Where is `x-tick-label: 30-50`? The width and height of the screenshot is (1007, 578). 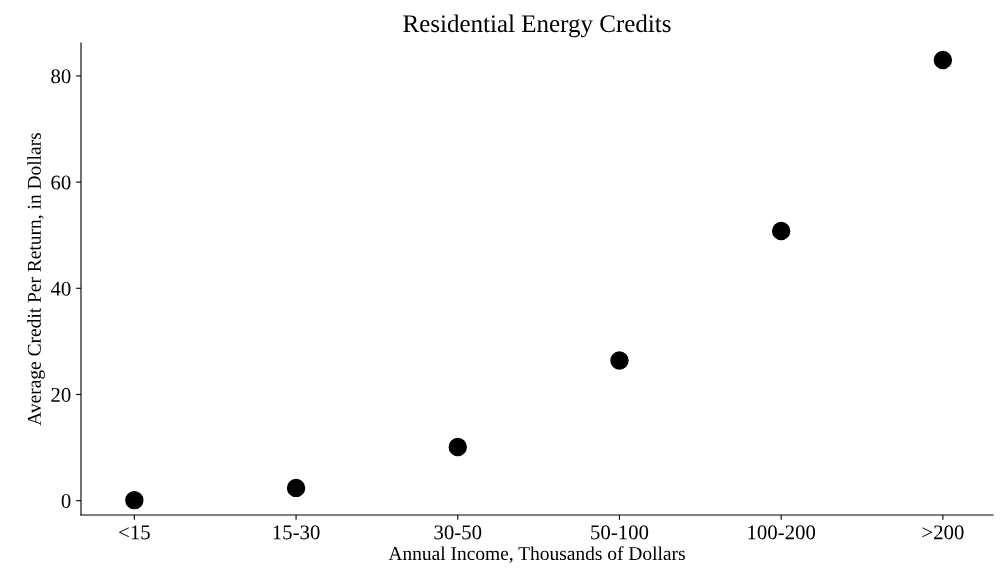
x-tick-label: 30-50 is located at coordinates (458, 532).